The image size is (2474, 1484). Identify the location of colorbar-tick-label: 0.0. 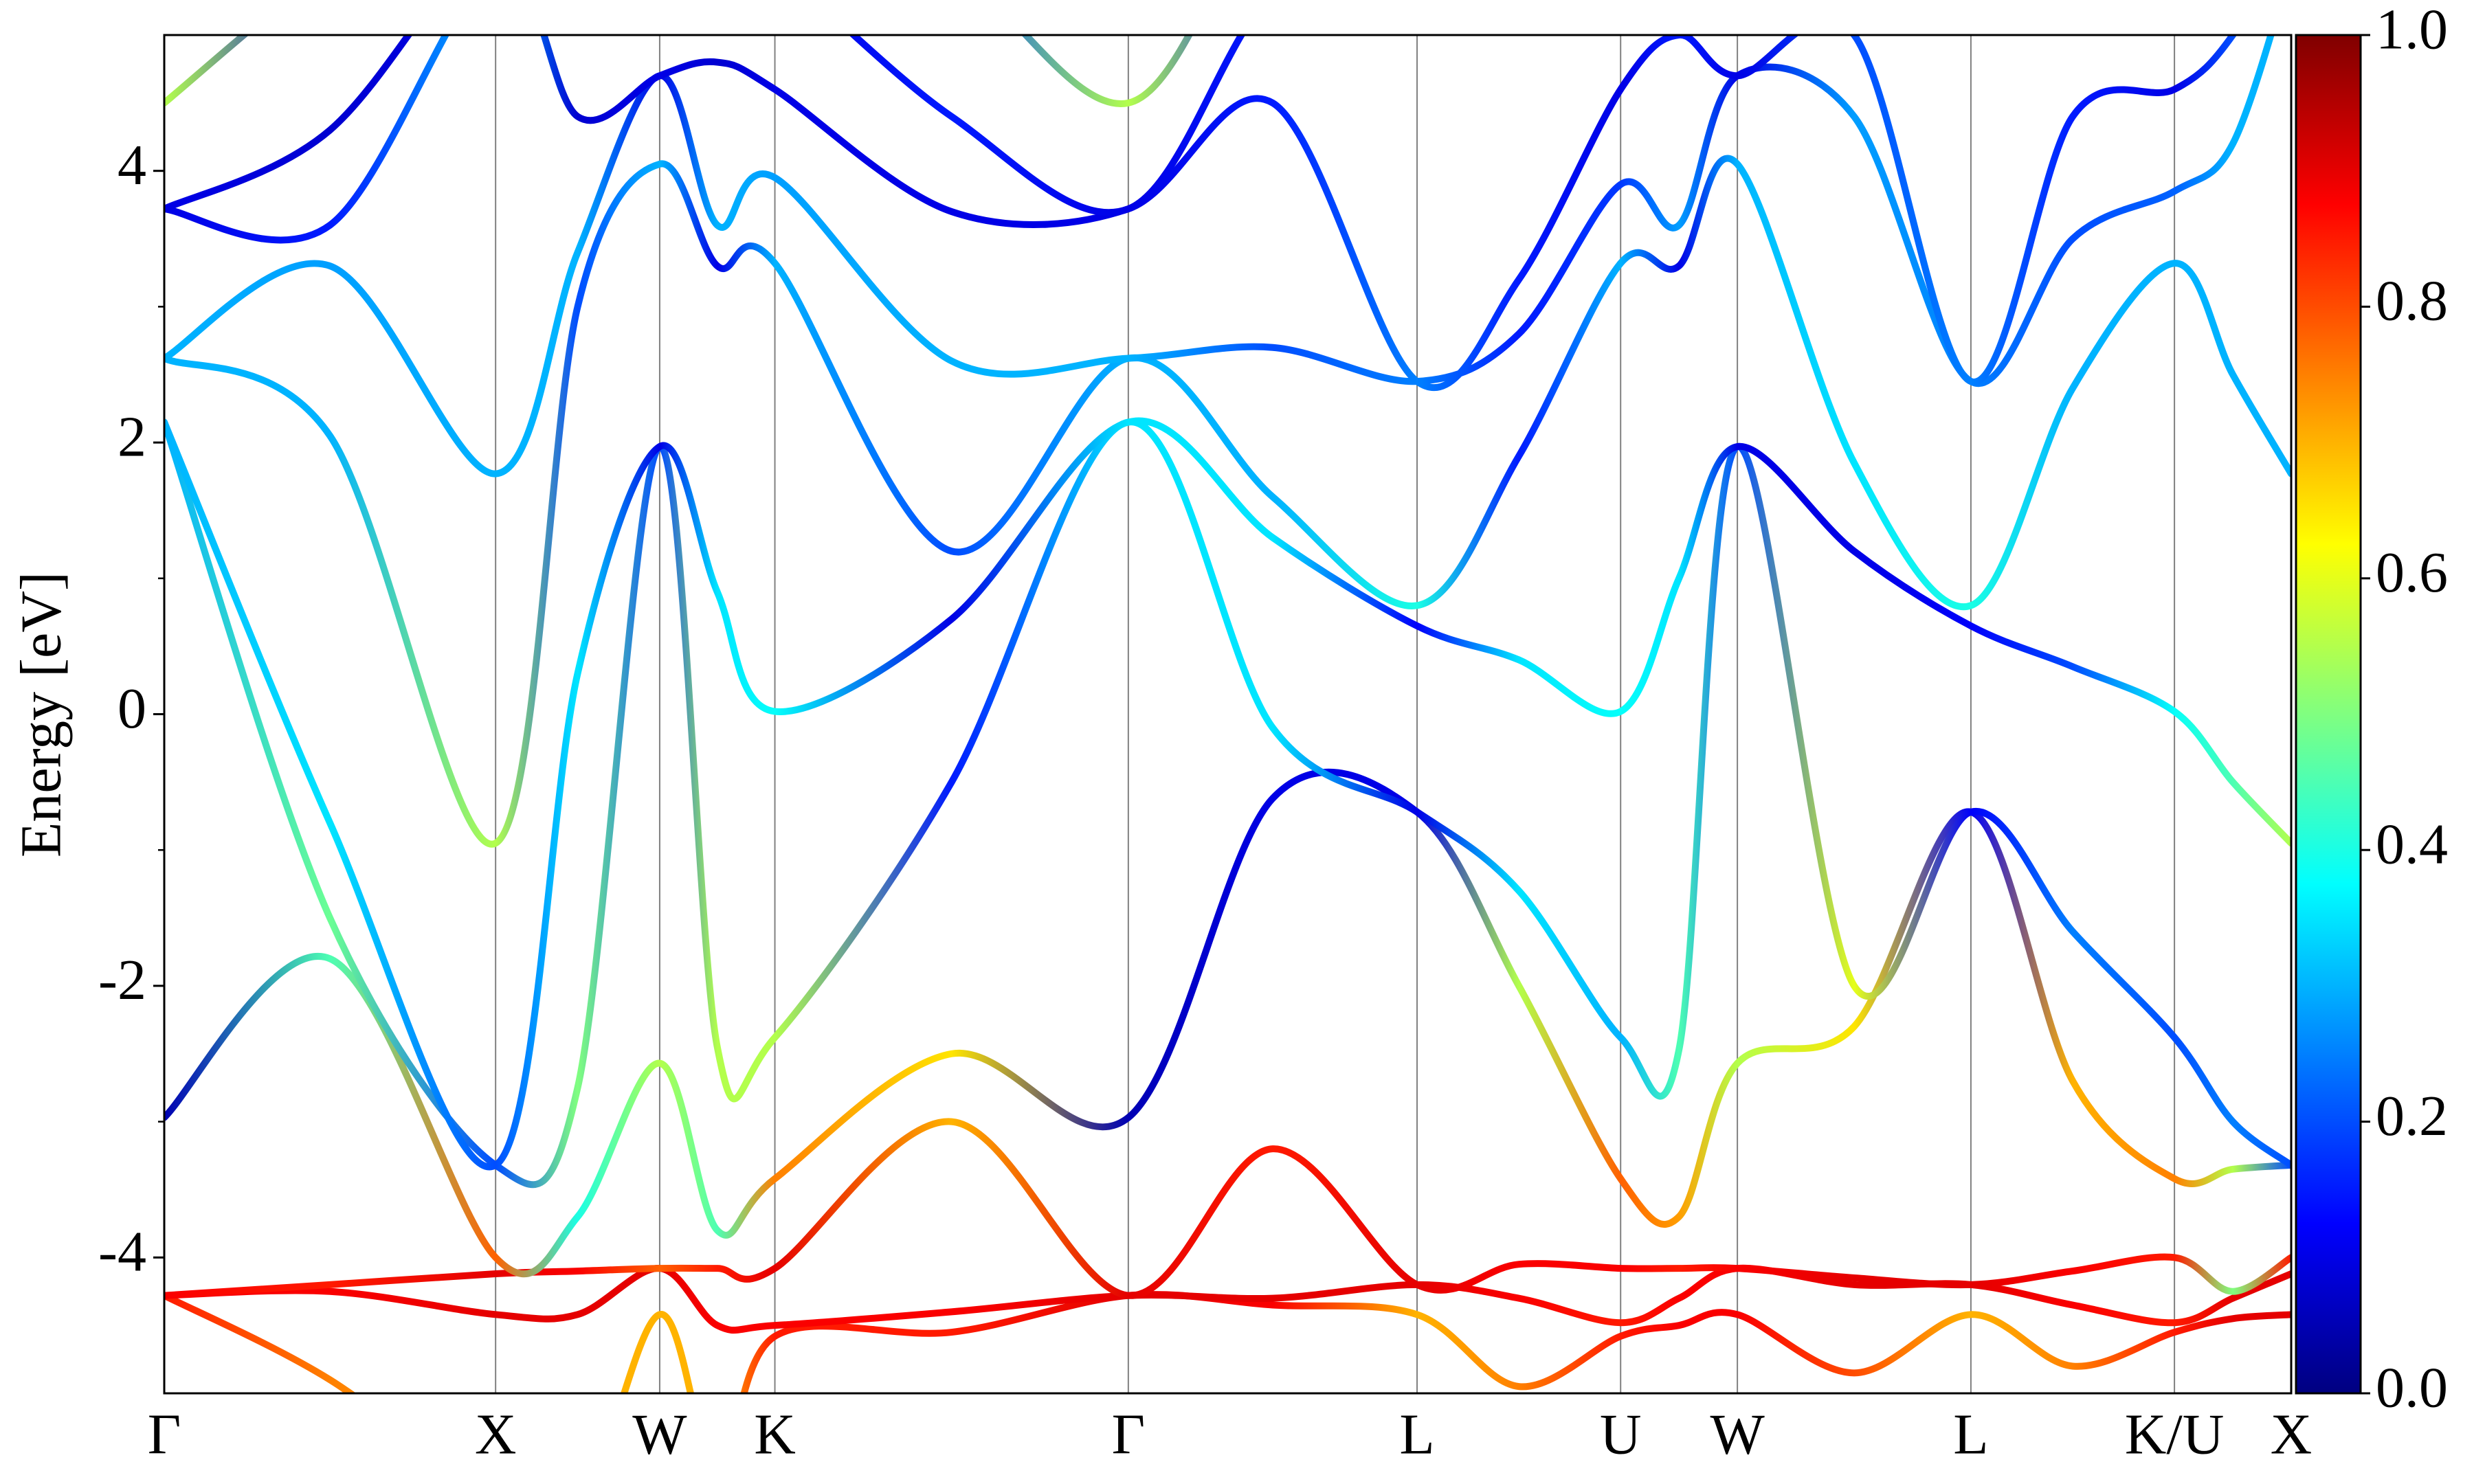
(2412, 1387).